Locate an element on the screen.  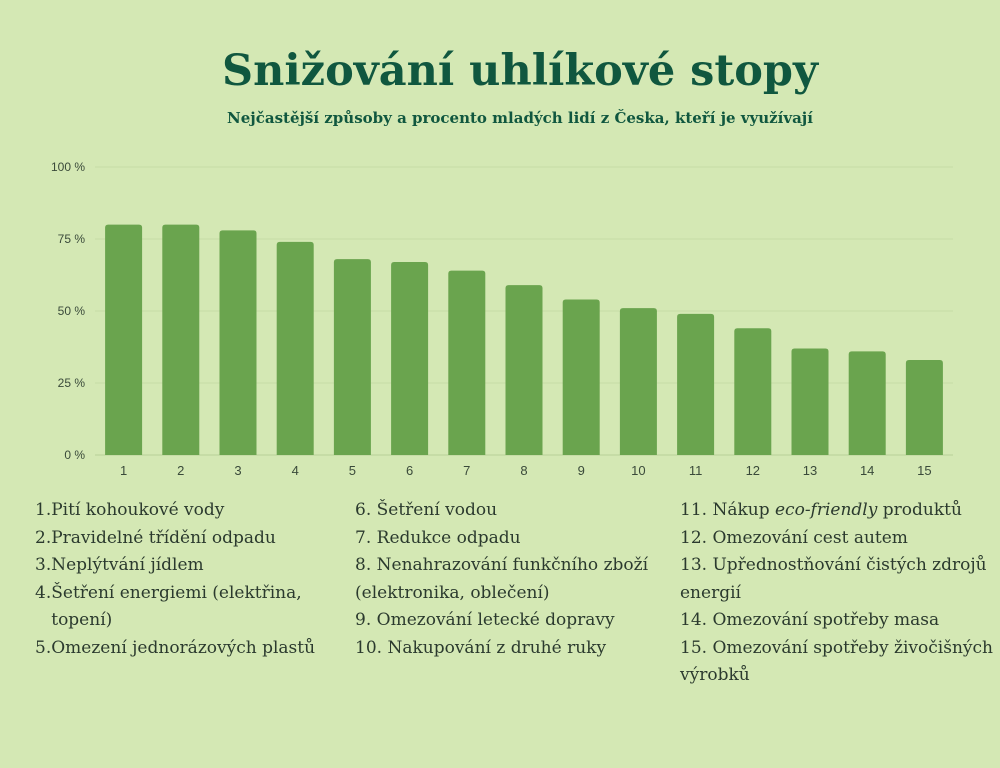
legend-item-number: 14. is located at coordinates (694, 620).